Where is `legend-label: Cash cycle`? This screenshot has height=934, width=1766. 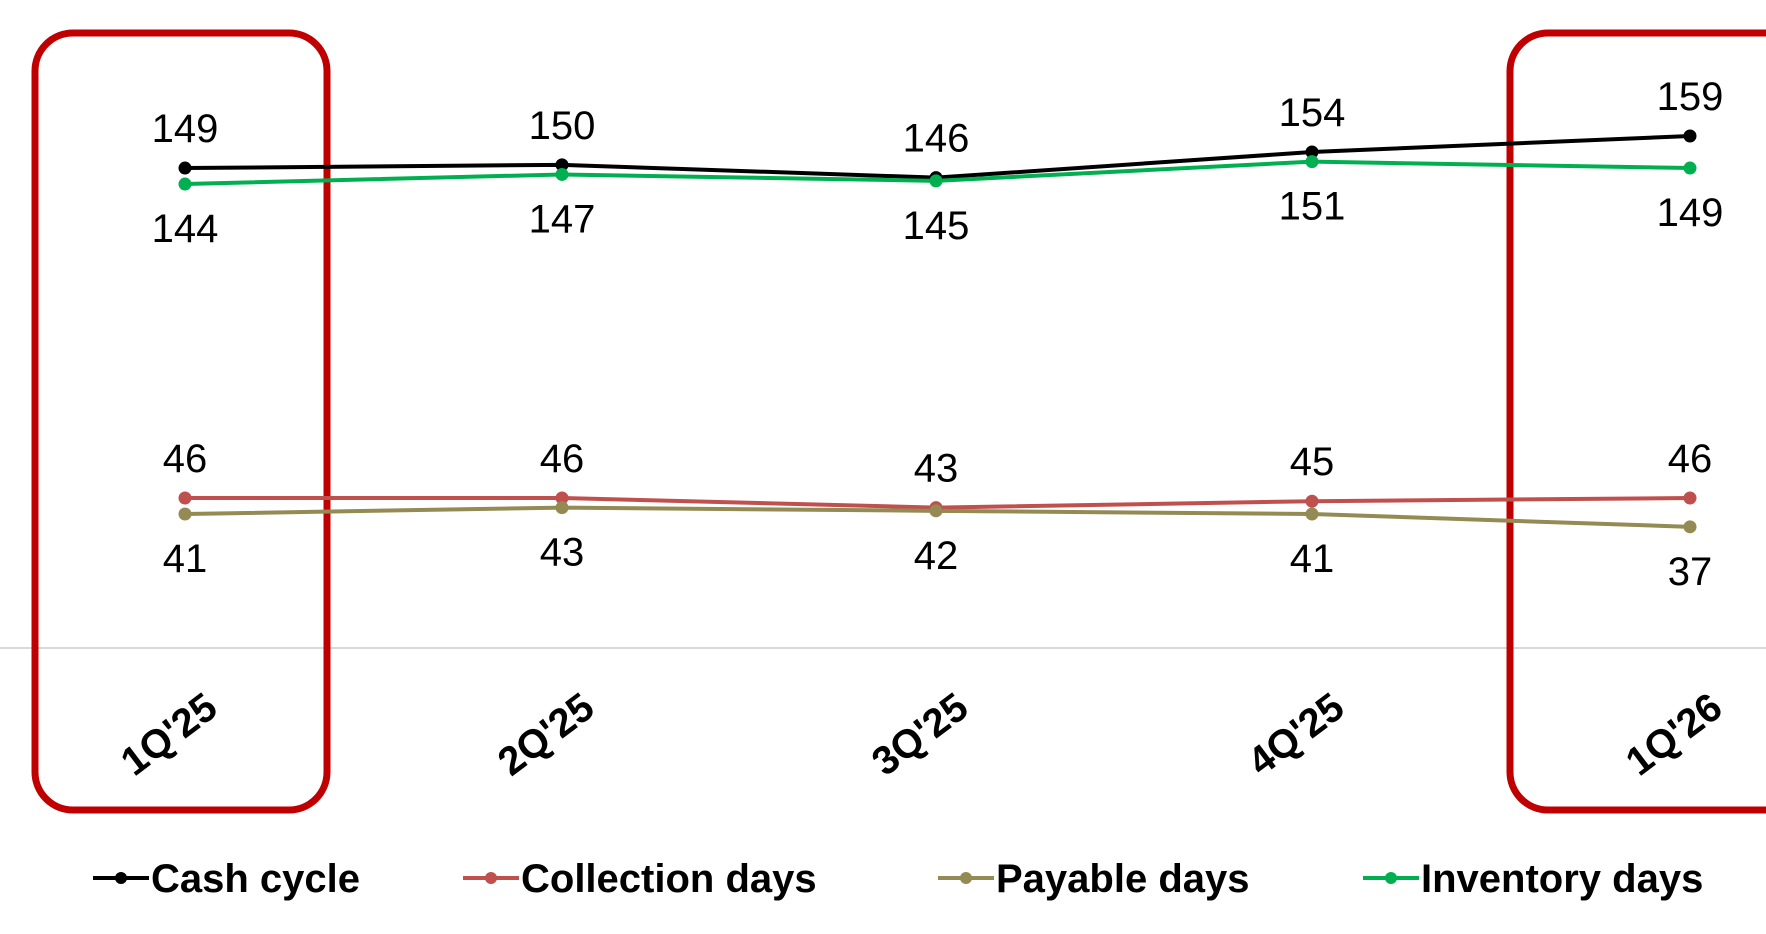
legend-label: Cash cycle is located at coordinates (255, 879).